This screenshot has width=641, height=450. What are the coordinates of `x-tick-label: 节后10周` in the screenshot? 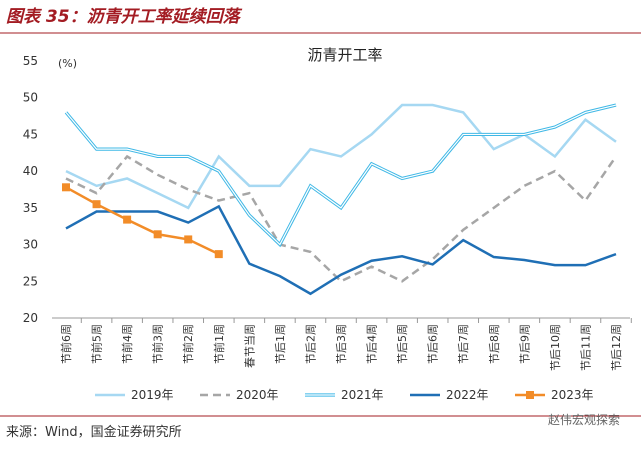 It's located at (555, 347).